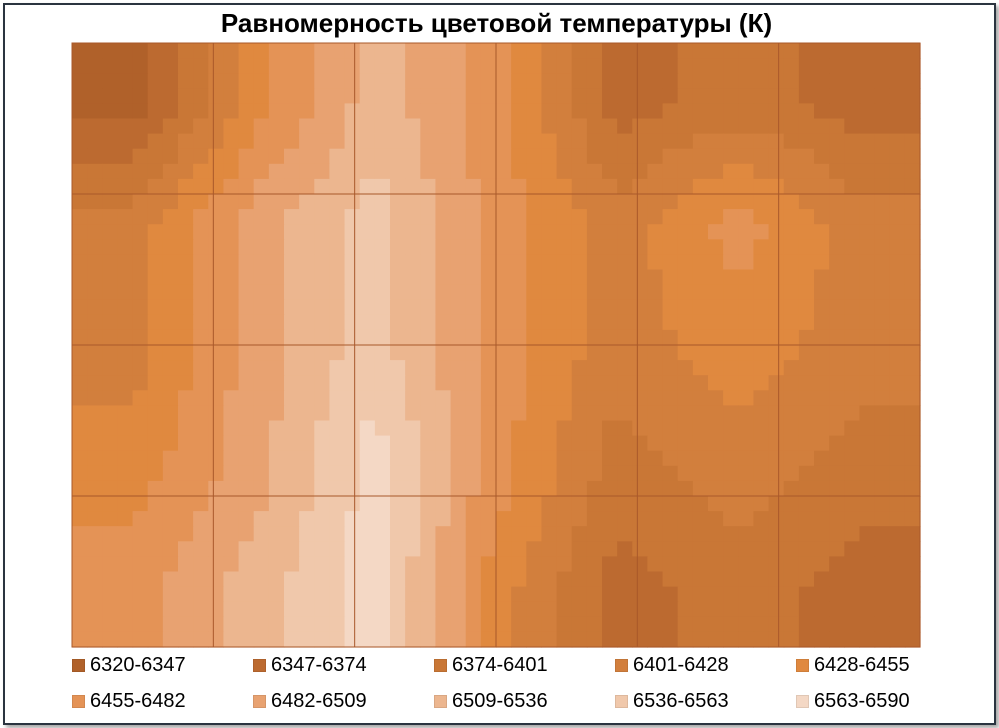 The height and width of the screenshot is (728, 999). I want to click on legend-item: 6374-6401, so click(491, 665).